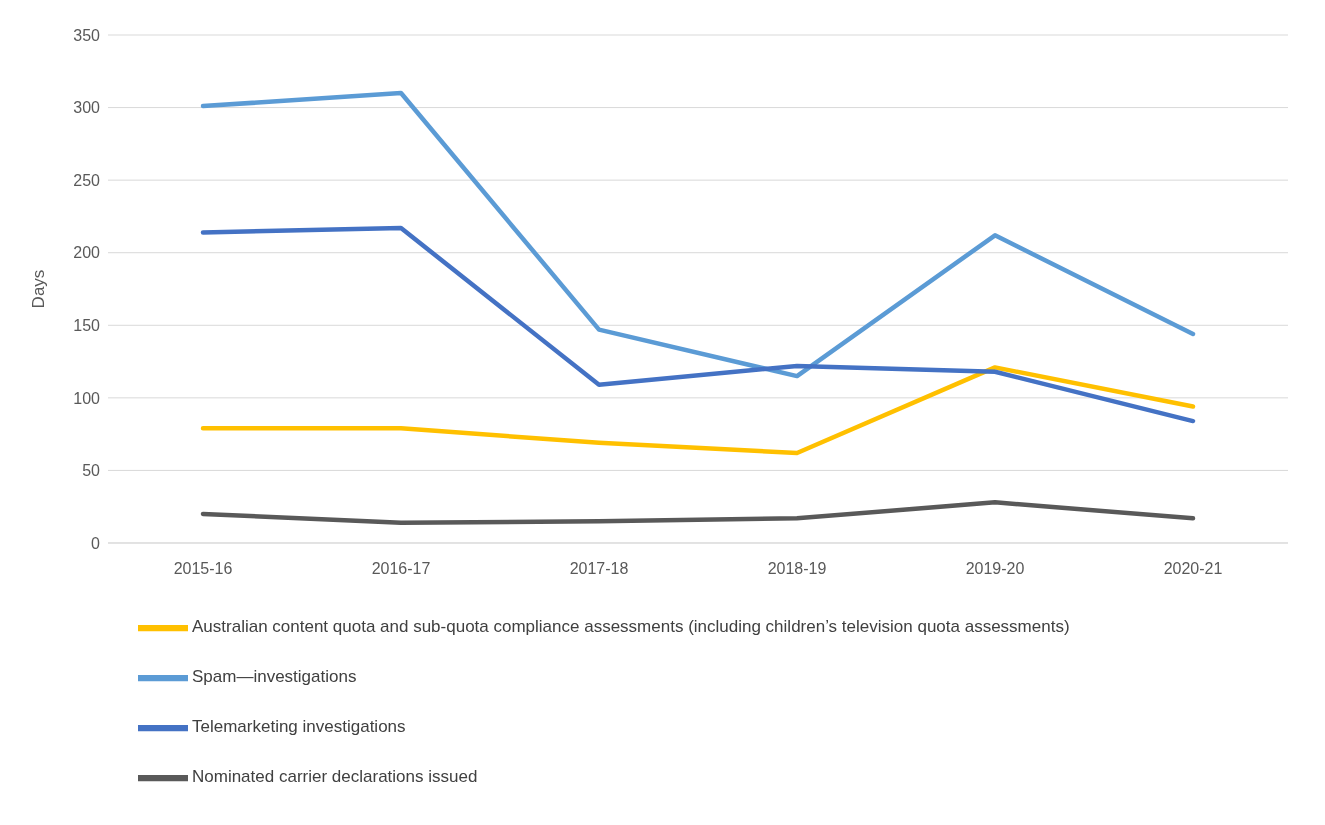 This screenshot has width=1325, height=825. Describe the element at coordinates (1193, 569) in the screenshot. I see `x-tick-label: 2020-21` at that location.